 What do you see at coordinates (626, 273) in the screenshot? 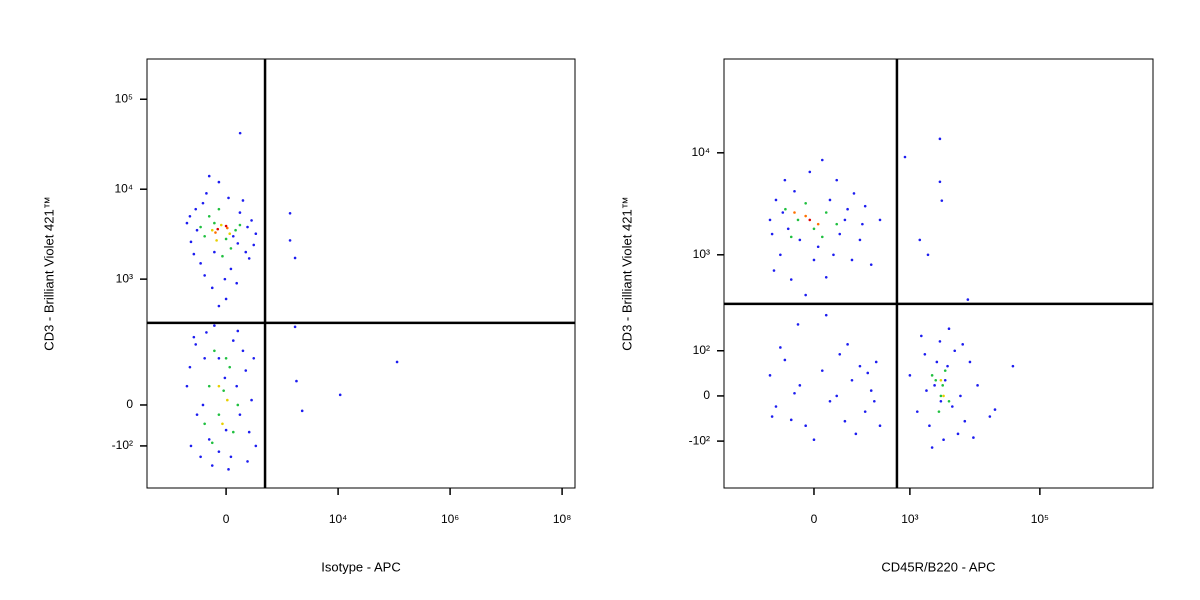
I see `y-axis-title: CD3 - Brilliant Violet 421™` at bounding box center [626, 273].